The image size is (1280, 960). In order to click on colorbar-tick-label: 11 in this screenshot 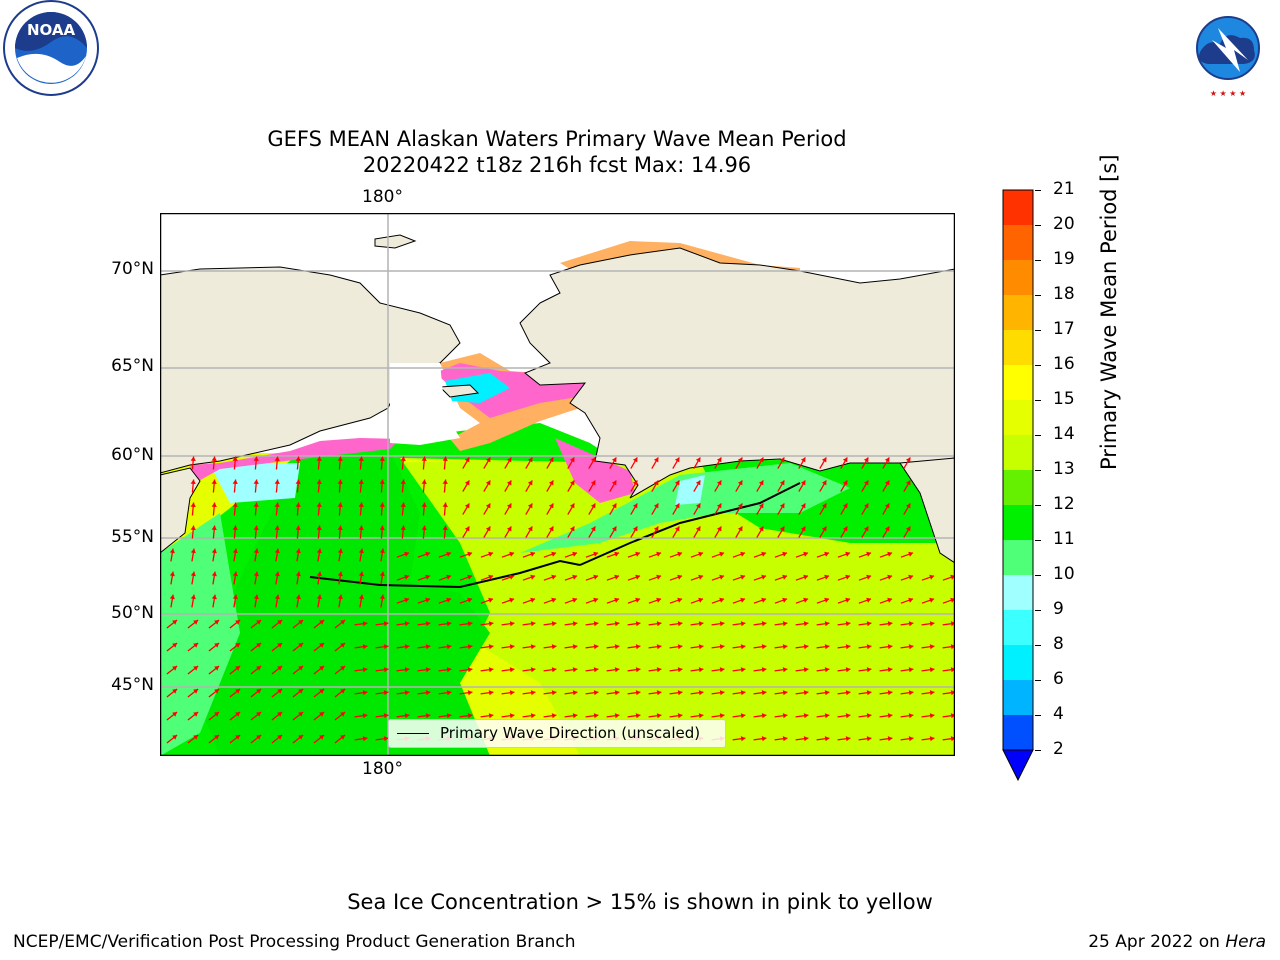, I will do `click(1064, 539)`.